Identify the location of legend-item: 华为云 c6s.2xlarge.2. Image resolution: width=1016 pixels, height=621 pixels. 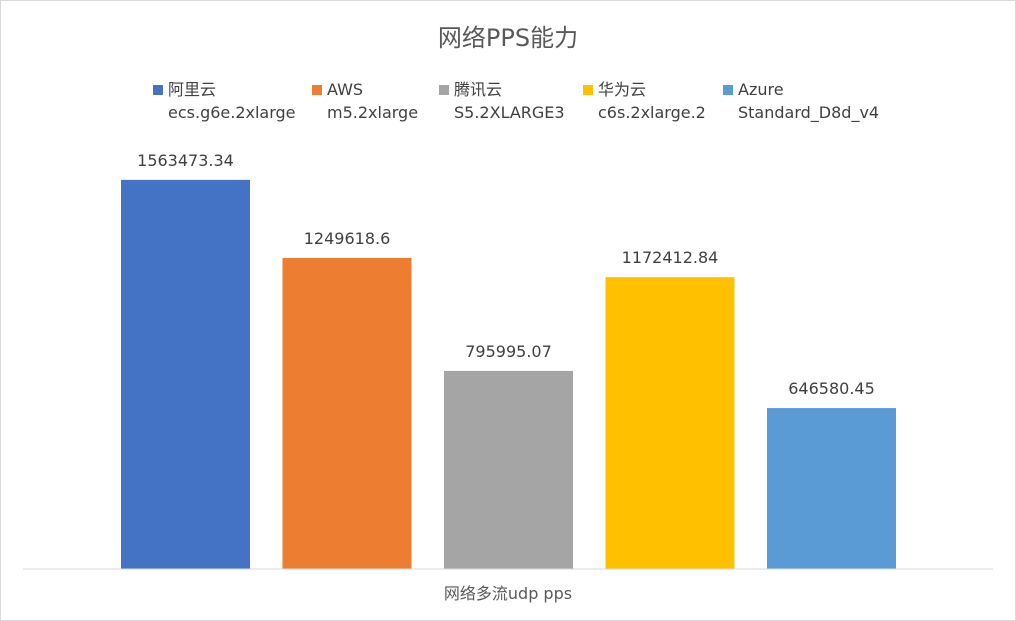
(644, 101).